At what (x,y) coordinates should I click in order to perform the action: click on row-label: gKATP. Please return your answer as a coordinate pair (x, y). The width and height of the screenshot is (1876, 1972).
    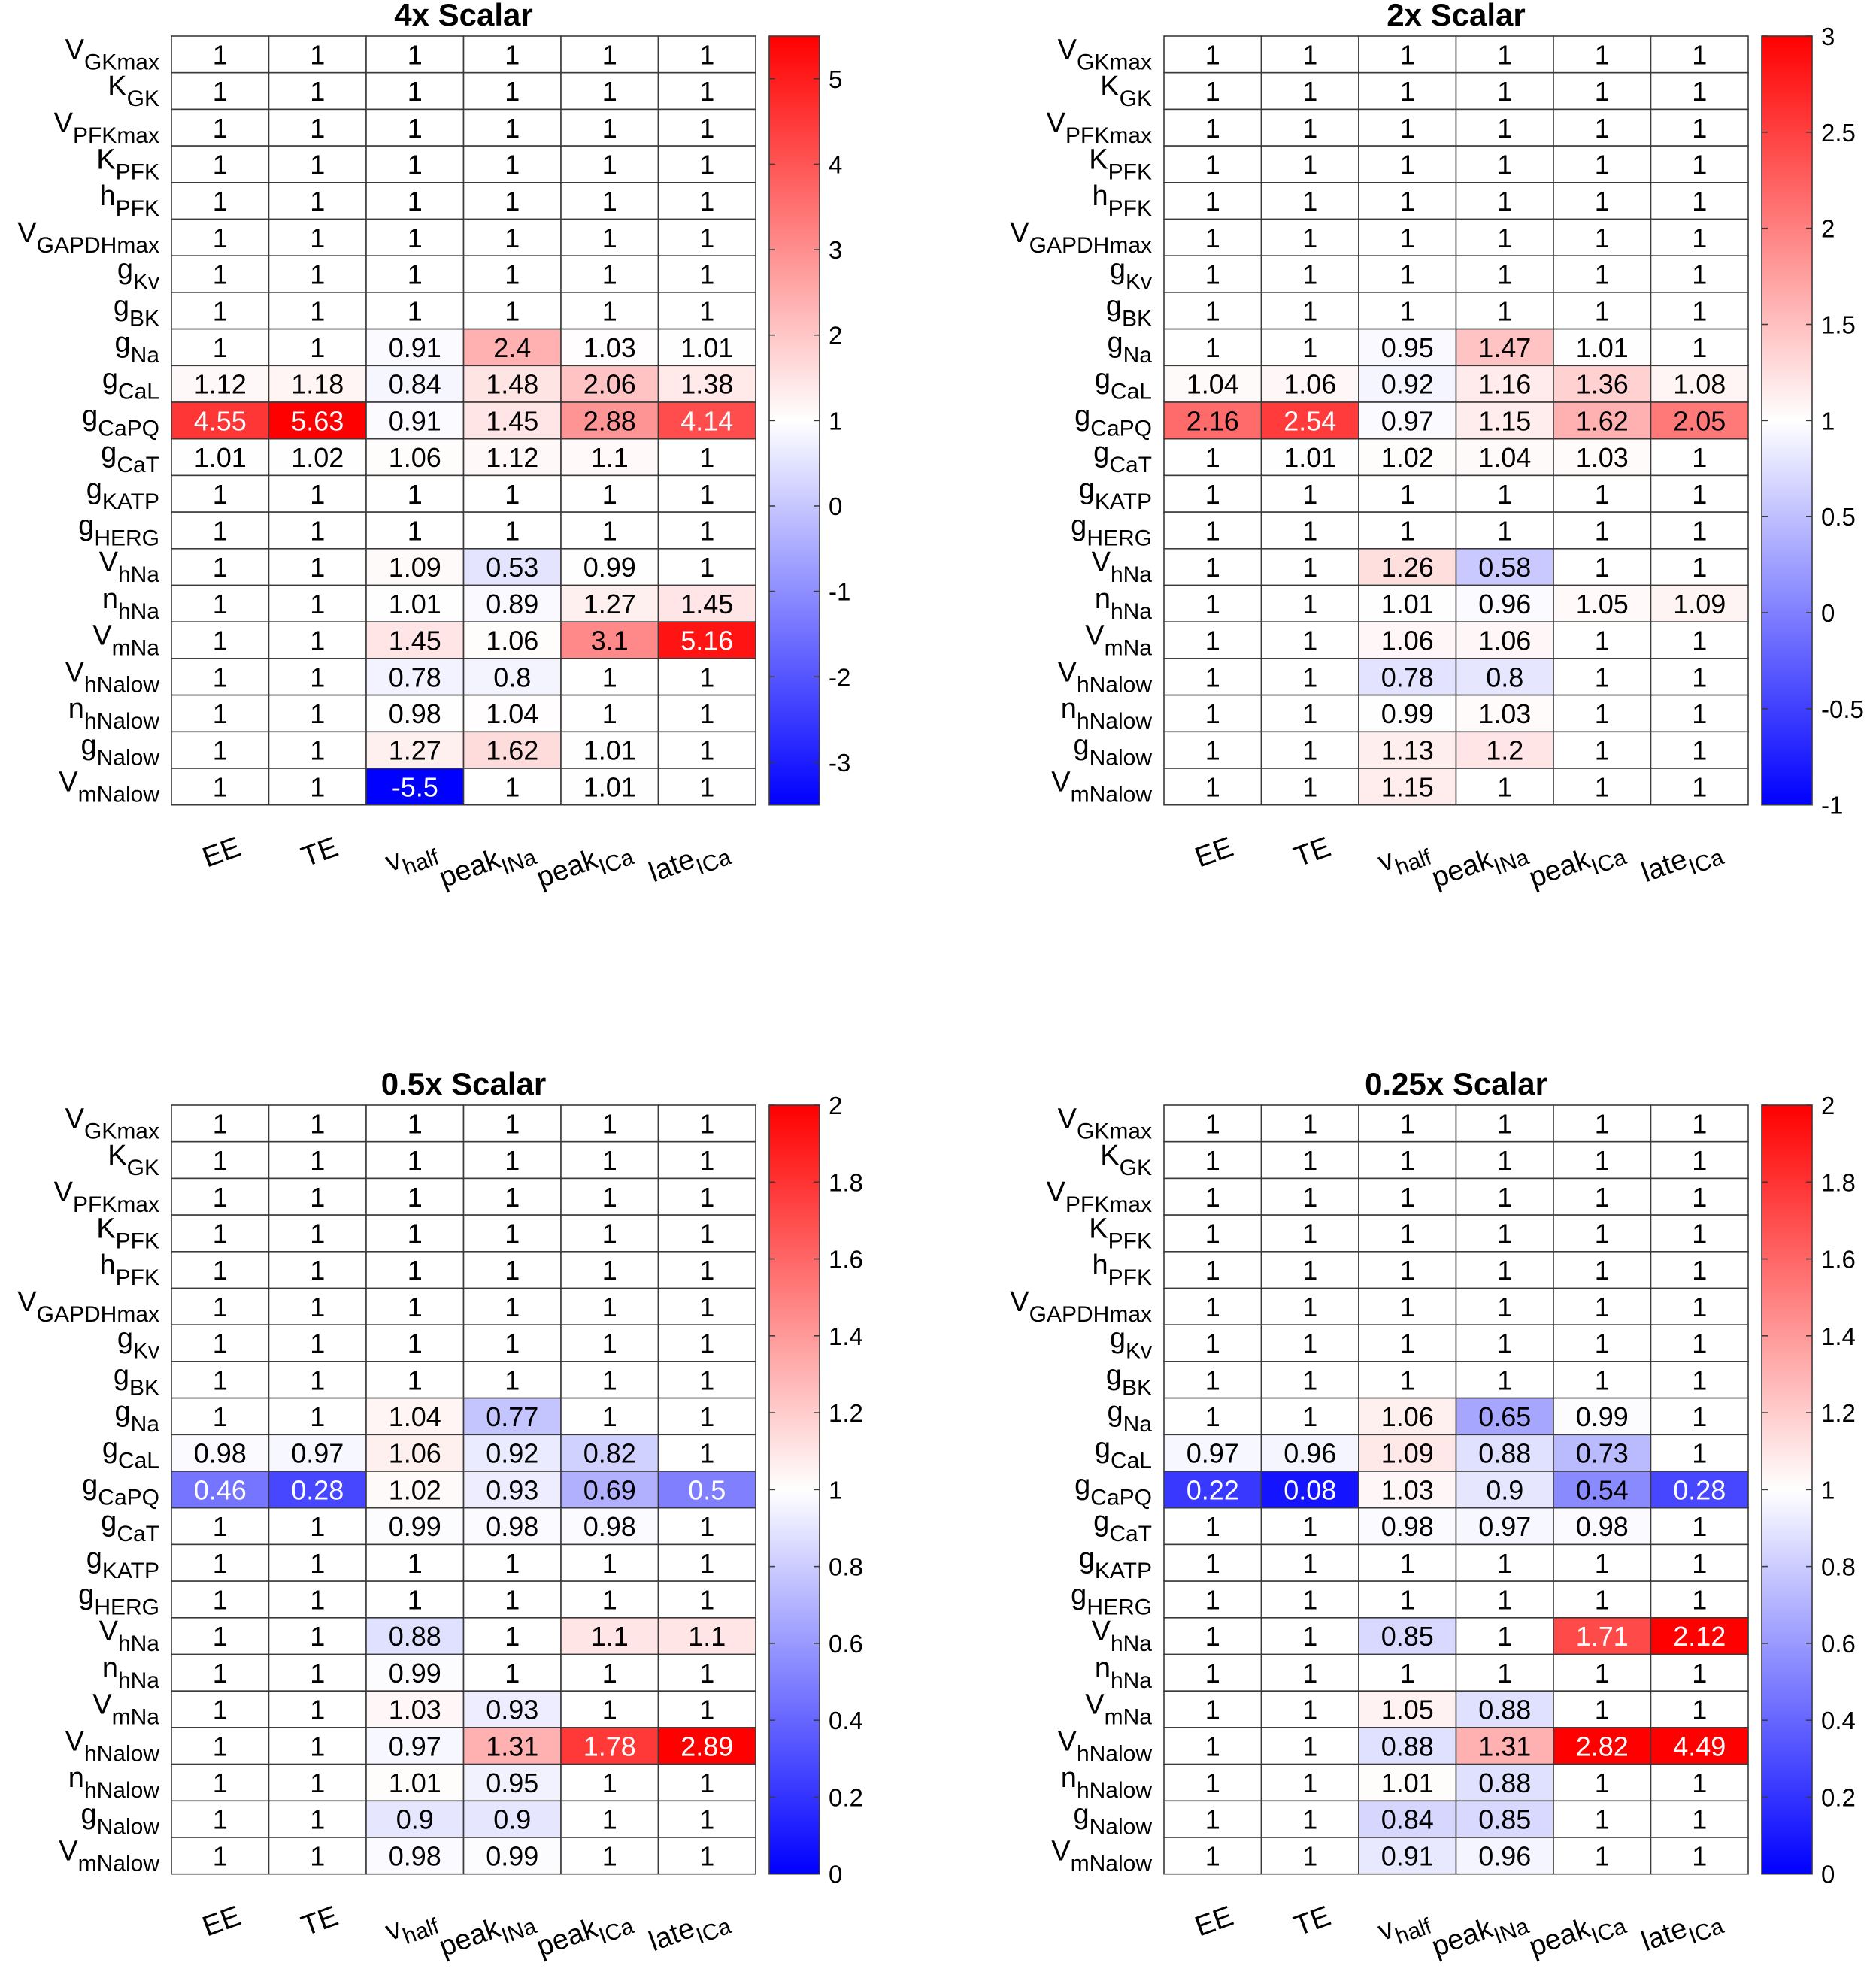
    Looking at the image, I should click on (1115, 1563).